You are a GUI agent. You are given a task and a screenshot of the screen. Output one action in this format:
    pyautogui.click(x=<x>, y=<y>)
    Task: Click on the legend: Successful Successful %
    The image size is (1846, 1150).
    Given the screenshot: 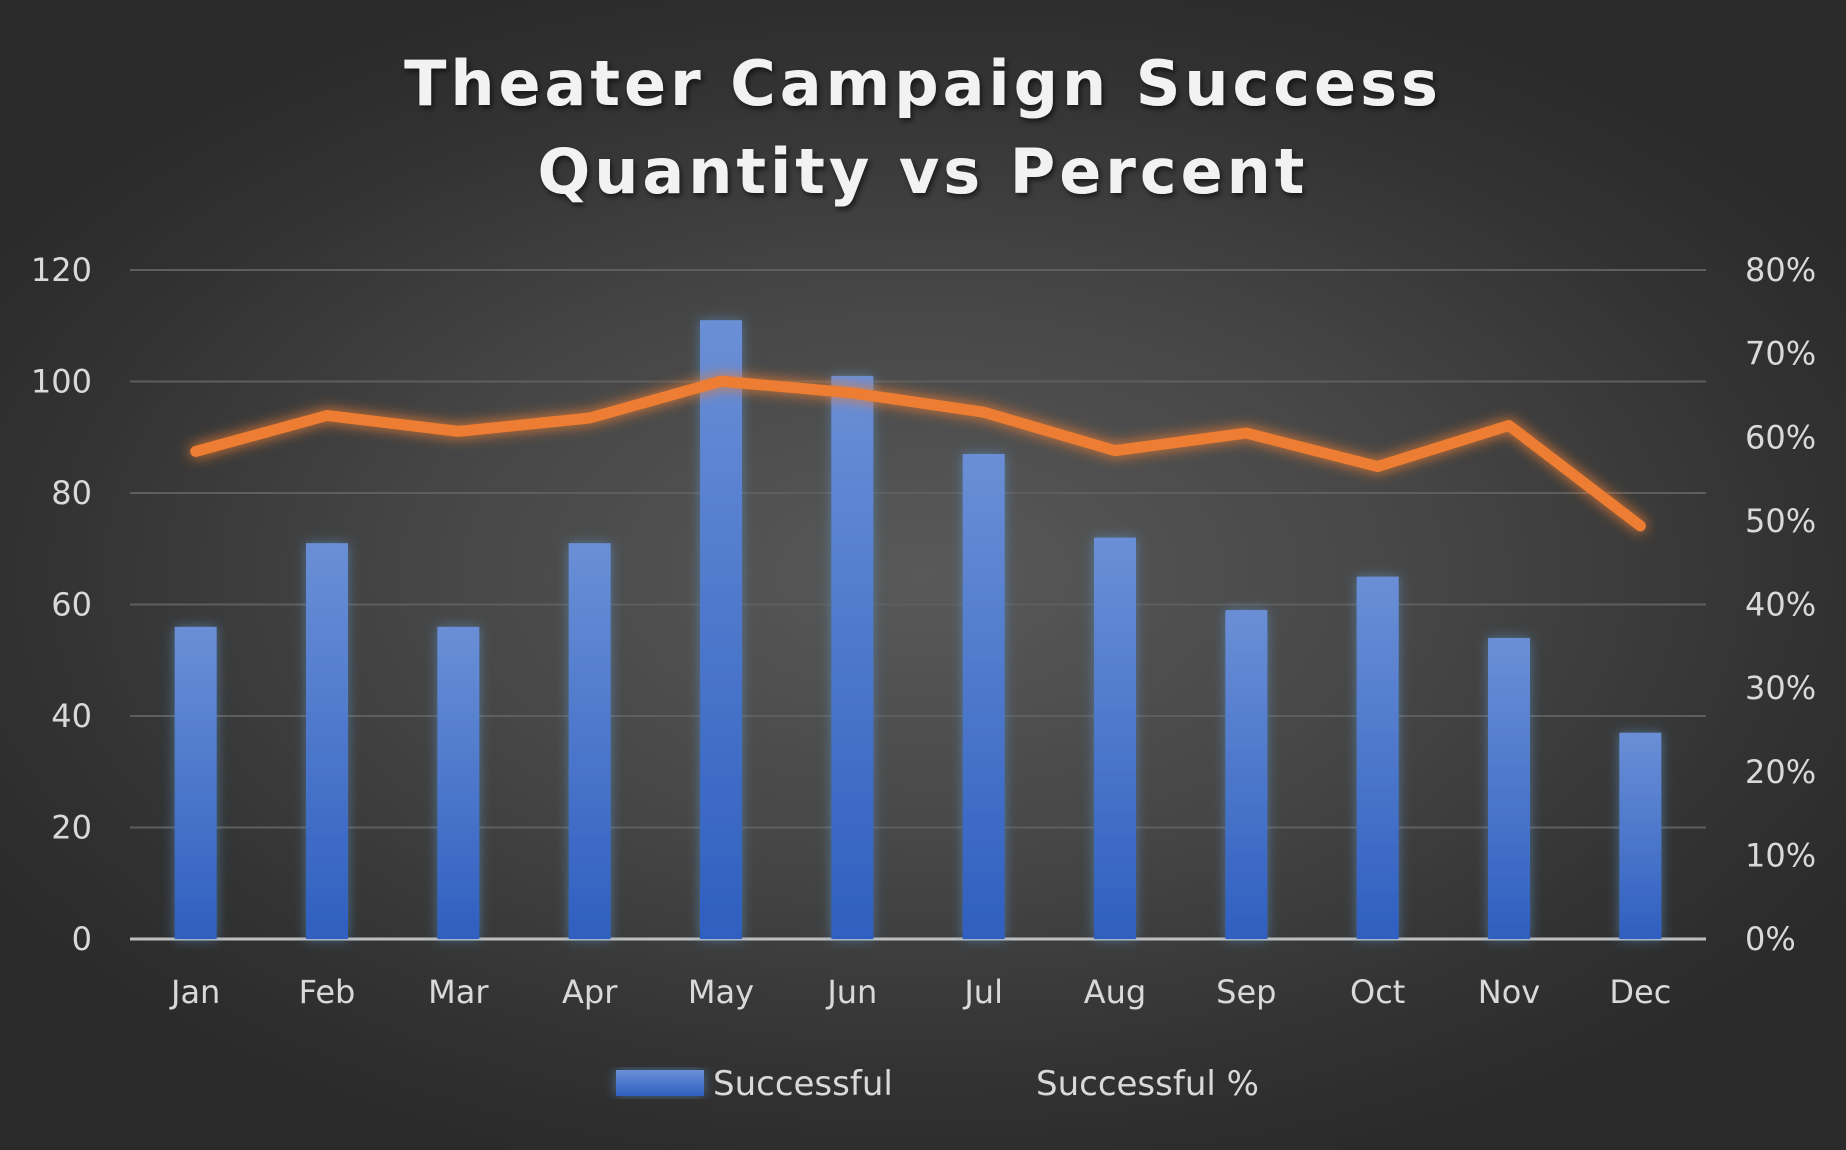 What is the action you would take?
    pyautogui.click(x=937, y=1084)
    